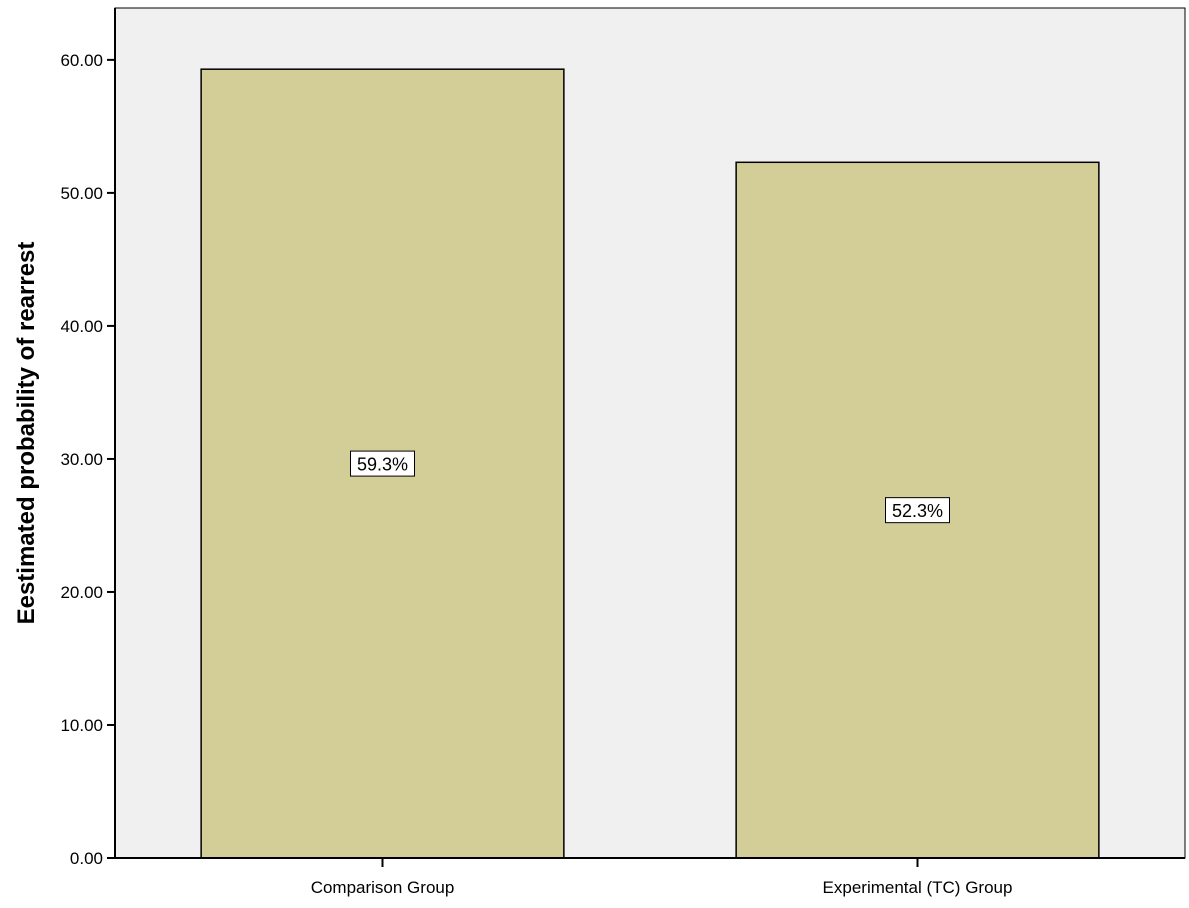  What do you see at coordinates (918, 887) in the screenshot?
I see `x-tick-label: Experimental (TC) Group` at bounding box center [918, 887].